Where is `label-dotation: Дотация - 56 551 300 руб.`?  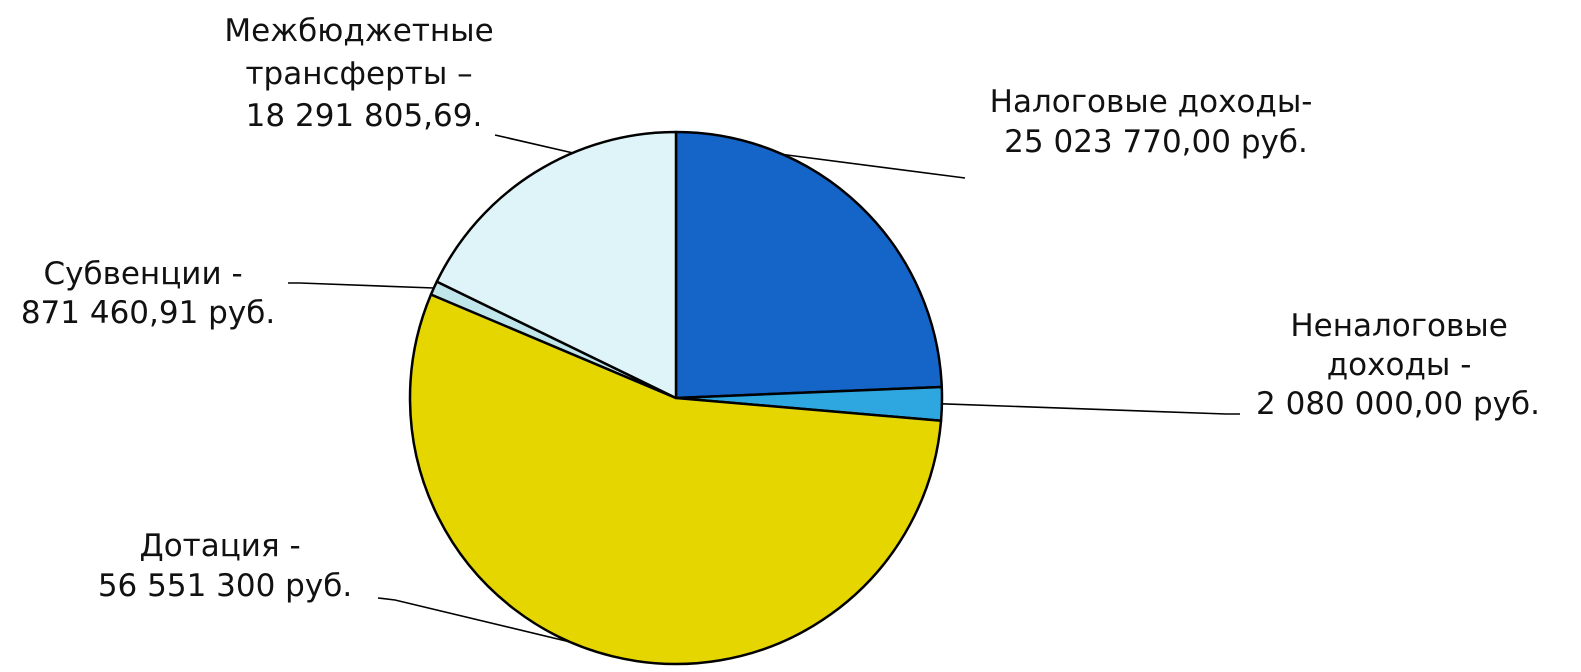 label-dotation: Дотация - 56 551 300 руб. is located at coordinates (225, 566).